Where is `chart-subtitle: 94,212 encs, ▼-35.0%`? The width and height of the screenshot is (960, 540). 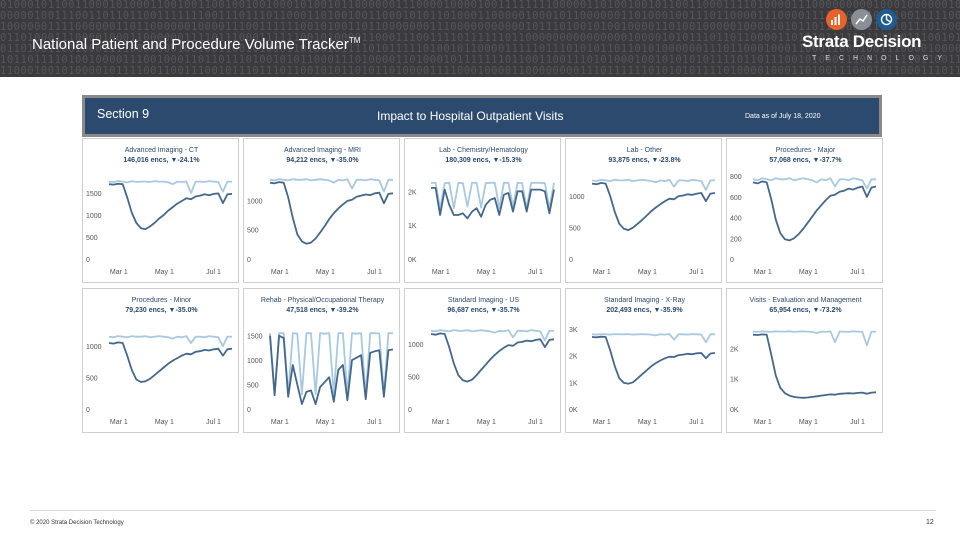
chart-subtitle: 94,212 encs, ▼-35.0% is located at coordinates (322, 160).